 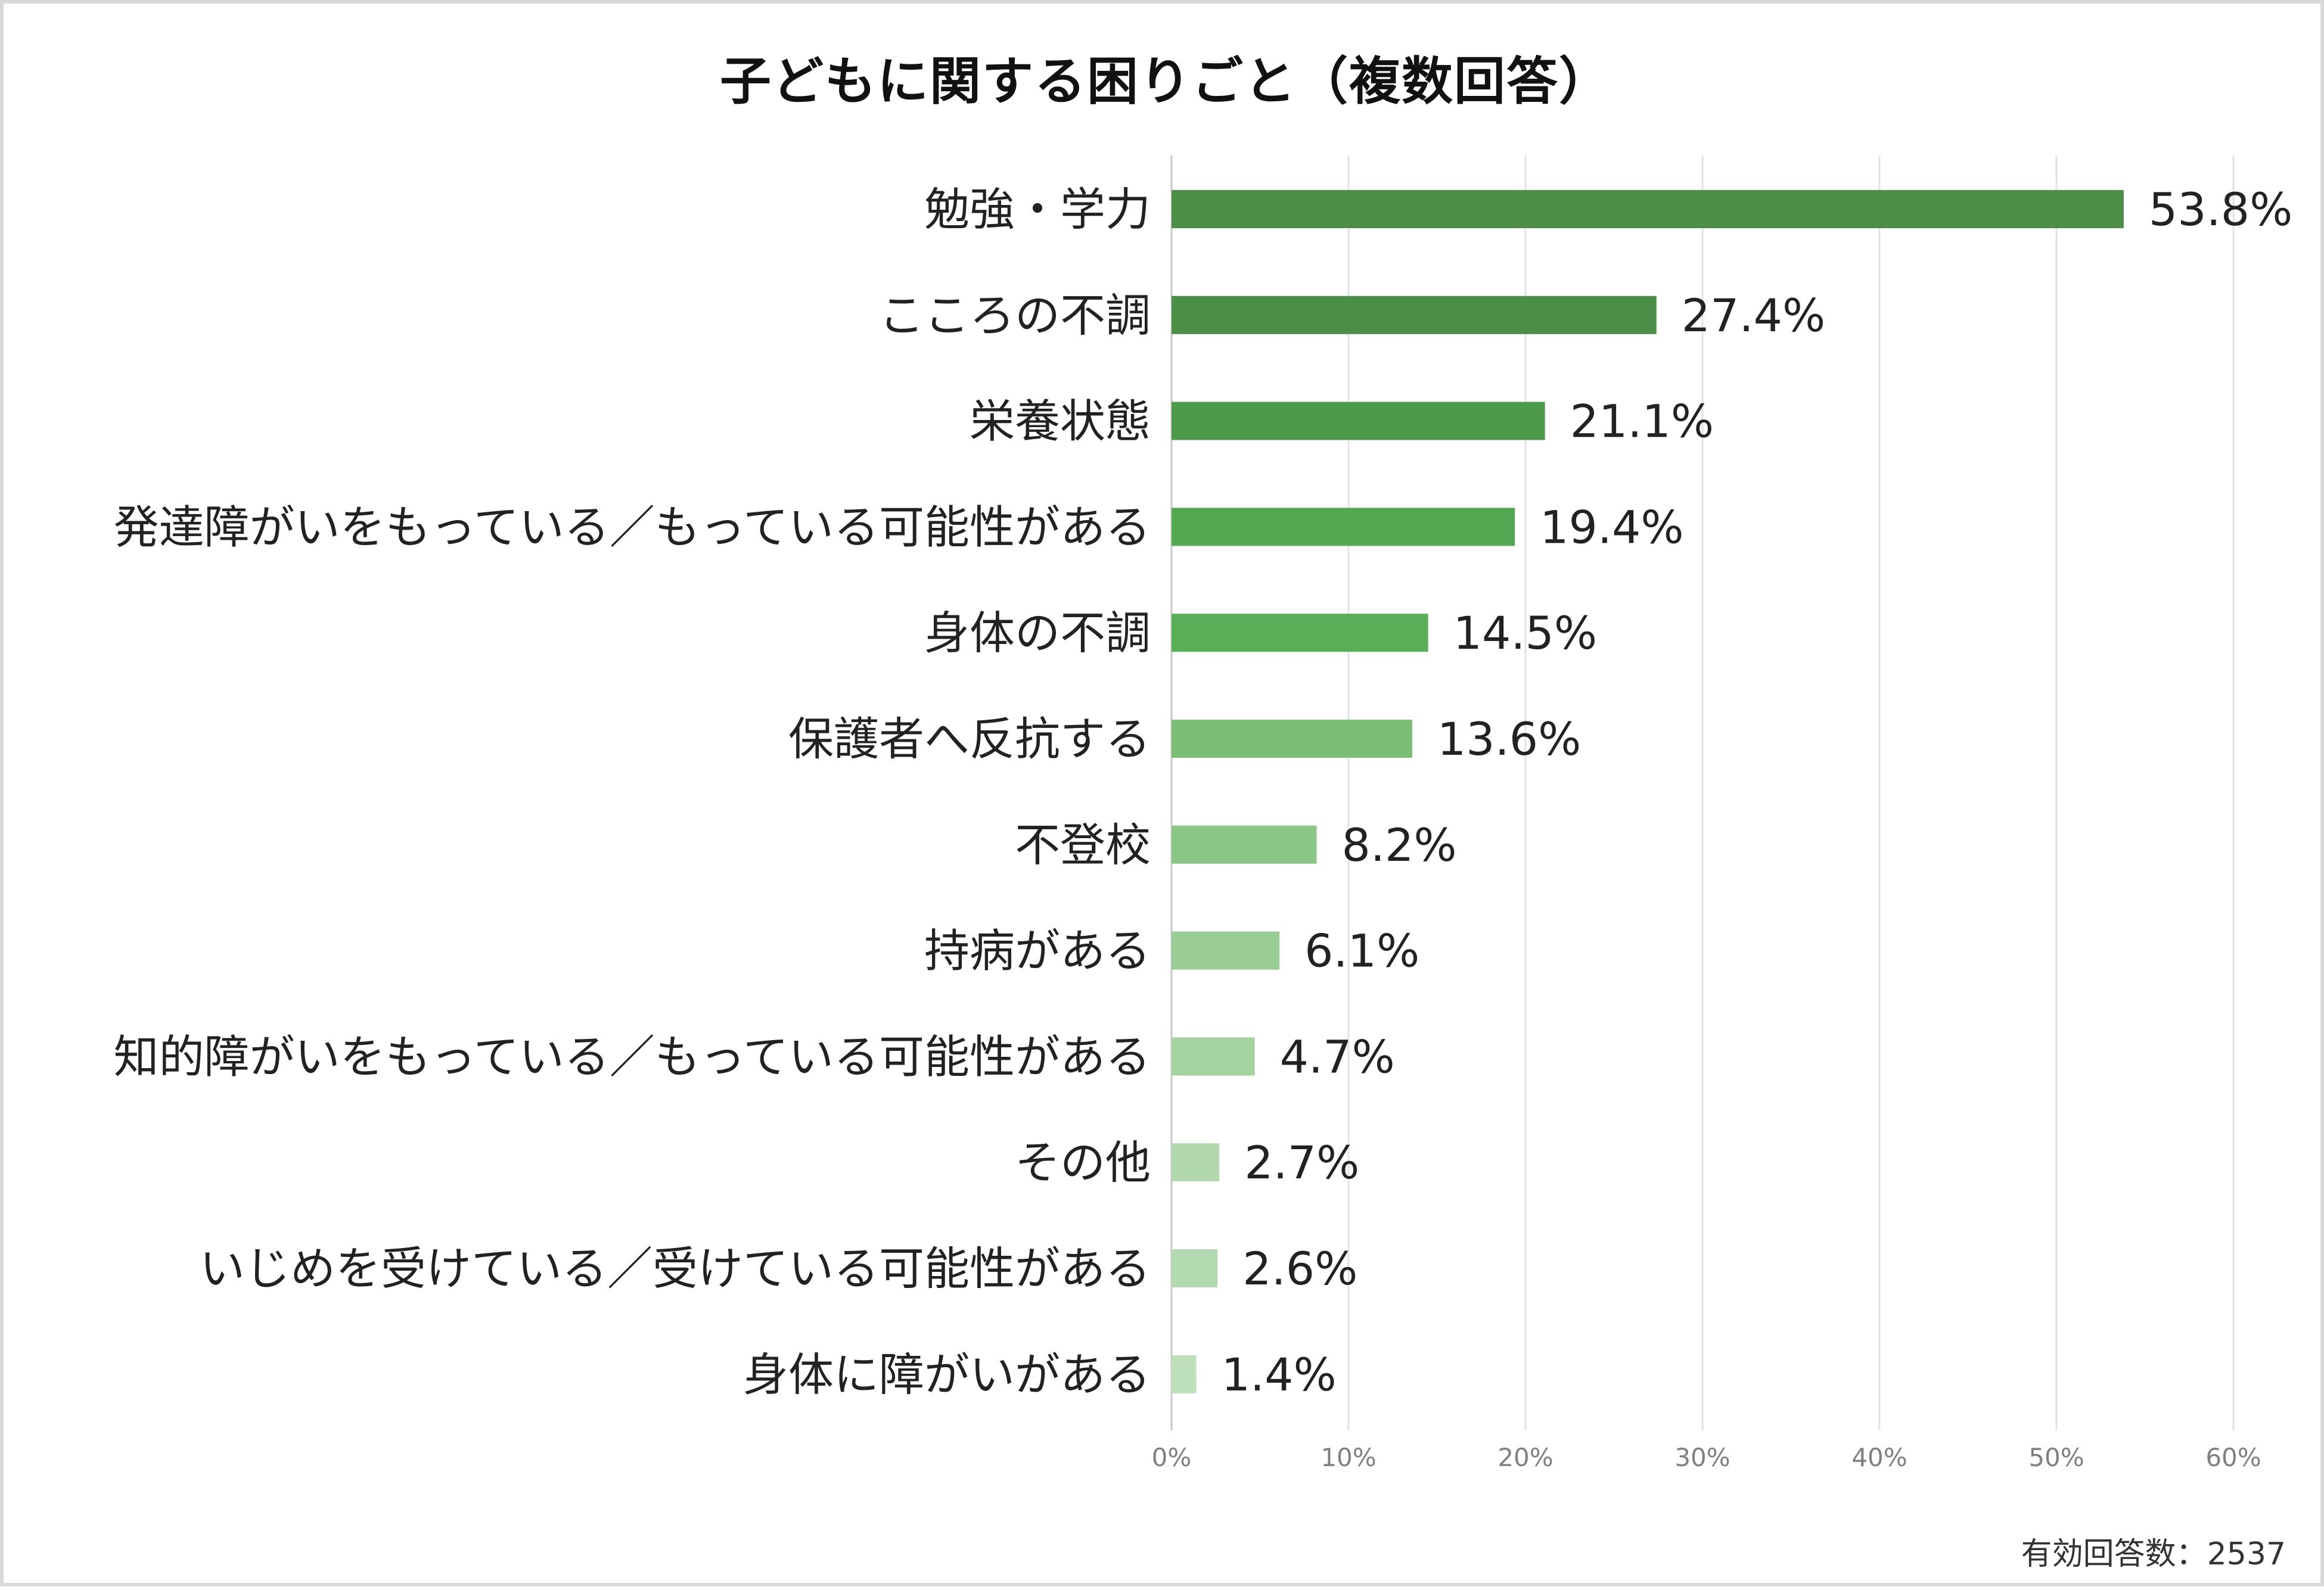 I want to click on data-label: 19.4%, so click(x=1611, y=526).